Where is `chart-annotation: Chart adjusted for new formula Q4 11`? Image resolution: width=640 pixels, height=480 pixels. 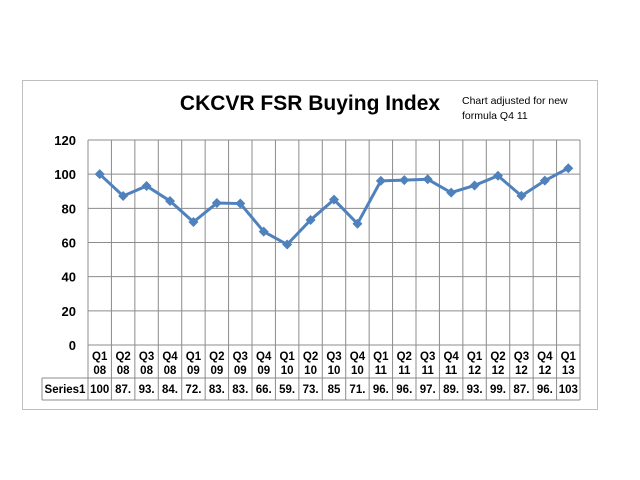 chart-annotation: Chart adjusted for new formula Q4 11 is located at coordinates (515, 108).